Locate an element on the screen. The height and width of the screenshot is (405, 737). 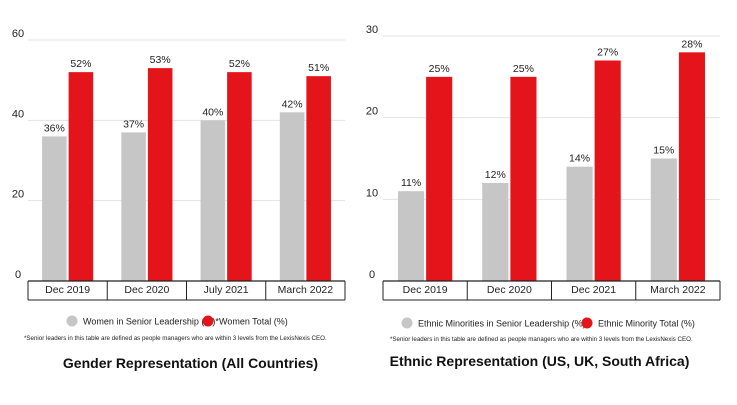
bar-value-label: 42% is located at coordinates (292, 104).